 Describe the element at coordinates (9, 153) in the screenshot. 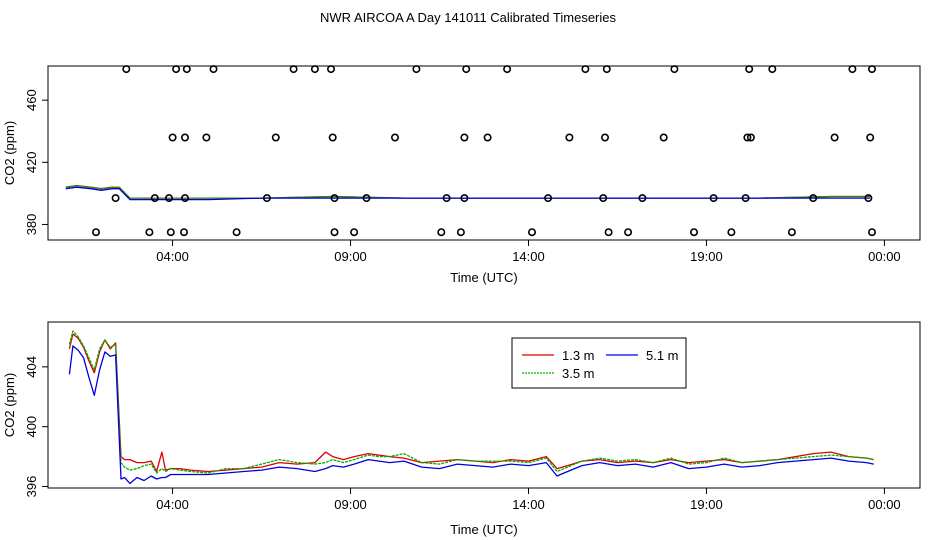

I see `top-y-axis-label: CO2 (ppm)` at that location.